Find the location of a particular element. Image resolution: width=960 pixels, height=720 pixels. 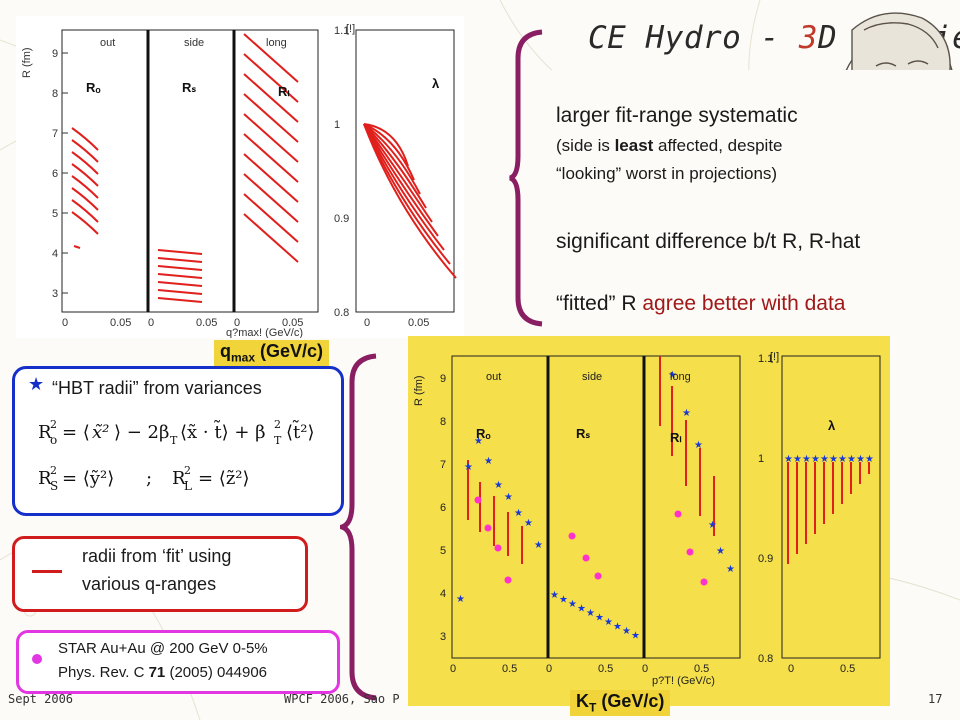

top-lambda-y-tick-label: 0.8 is located at coordinates (341, 313).